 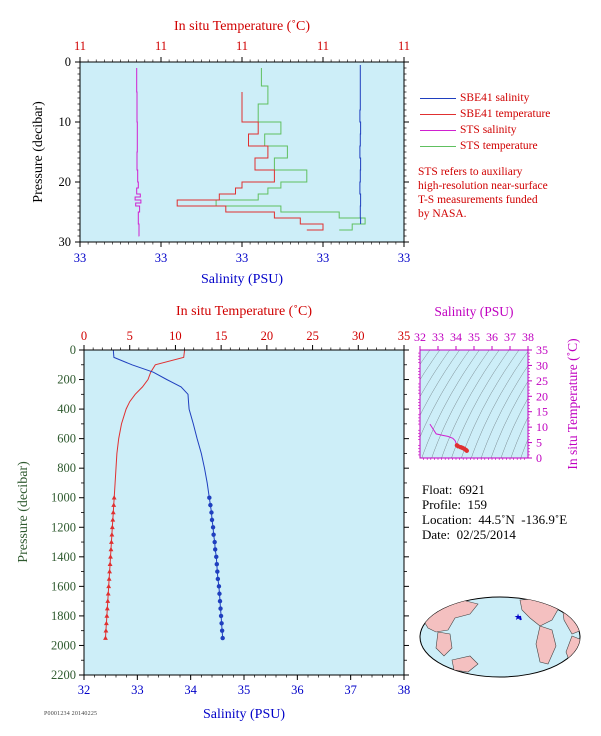 What do you see at coordinates (221, 336) in the screenshot?
I see `temp-tick-label: 15` at bounding box center [221, 336].